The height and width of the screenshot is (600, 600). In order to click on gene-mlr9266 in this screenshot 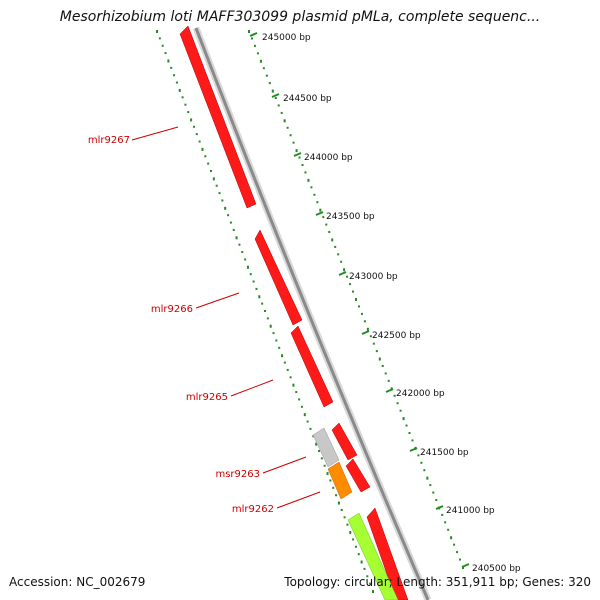, I will do `click(278, 277)`.